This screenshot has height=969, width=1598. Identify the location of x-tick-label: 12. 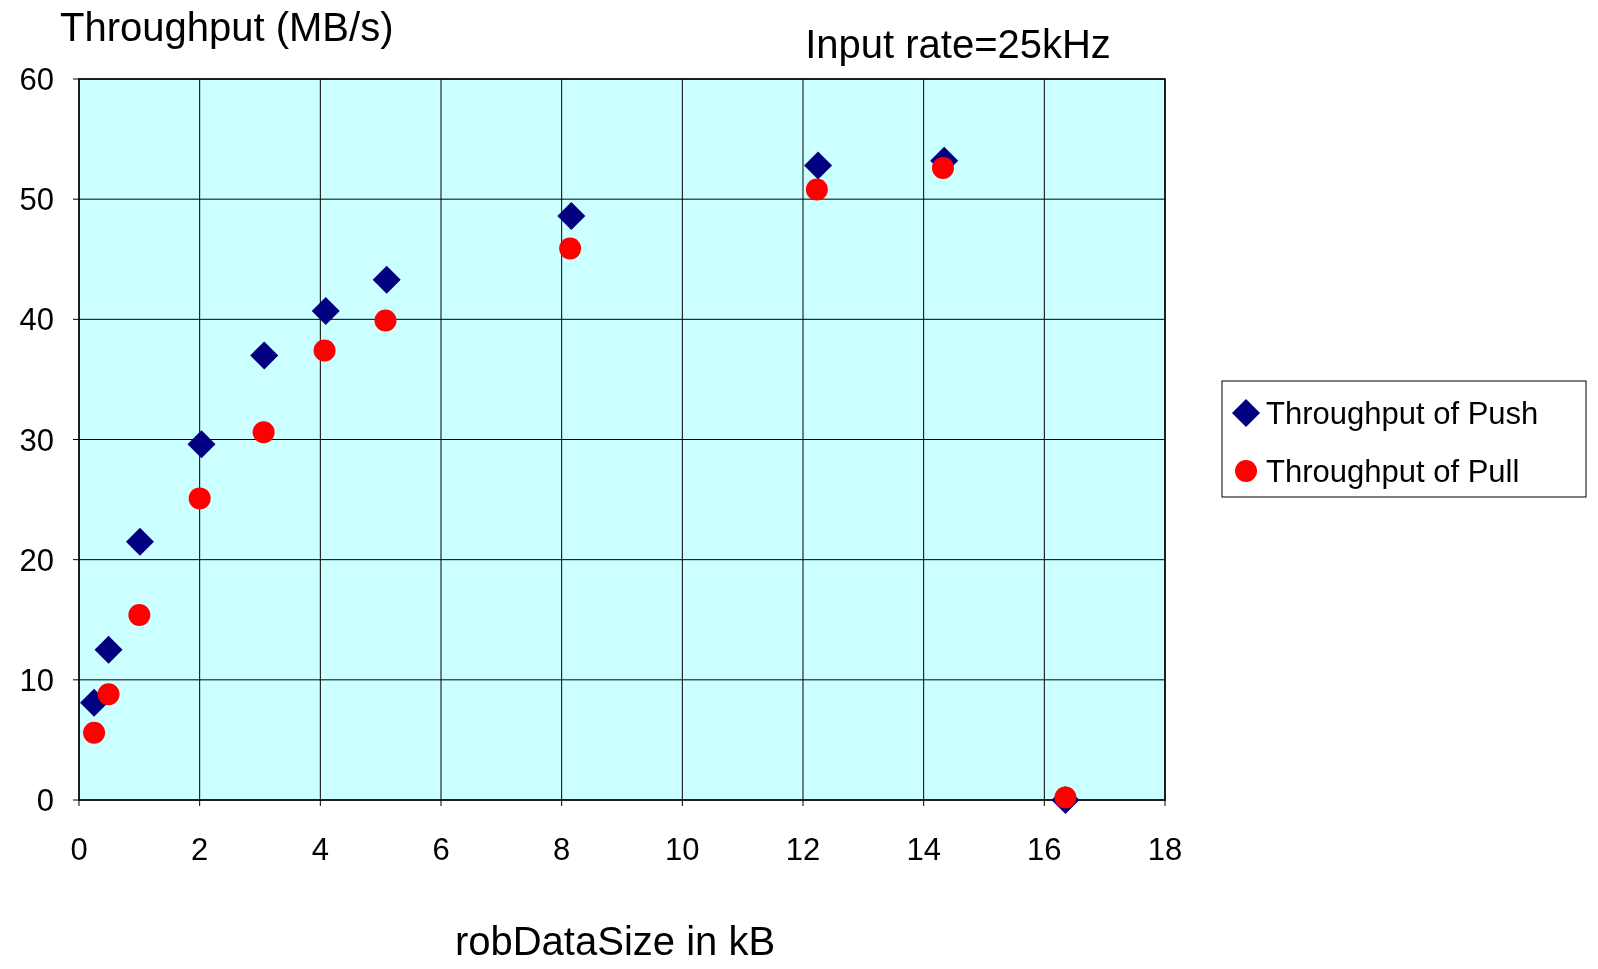
(803, 849).